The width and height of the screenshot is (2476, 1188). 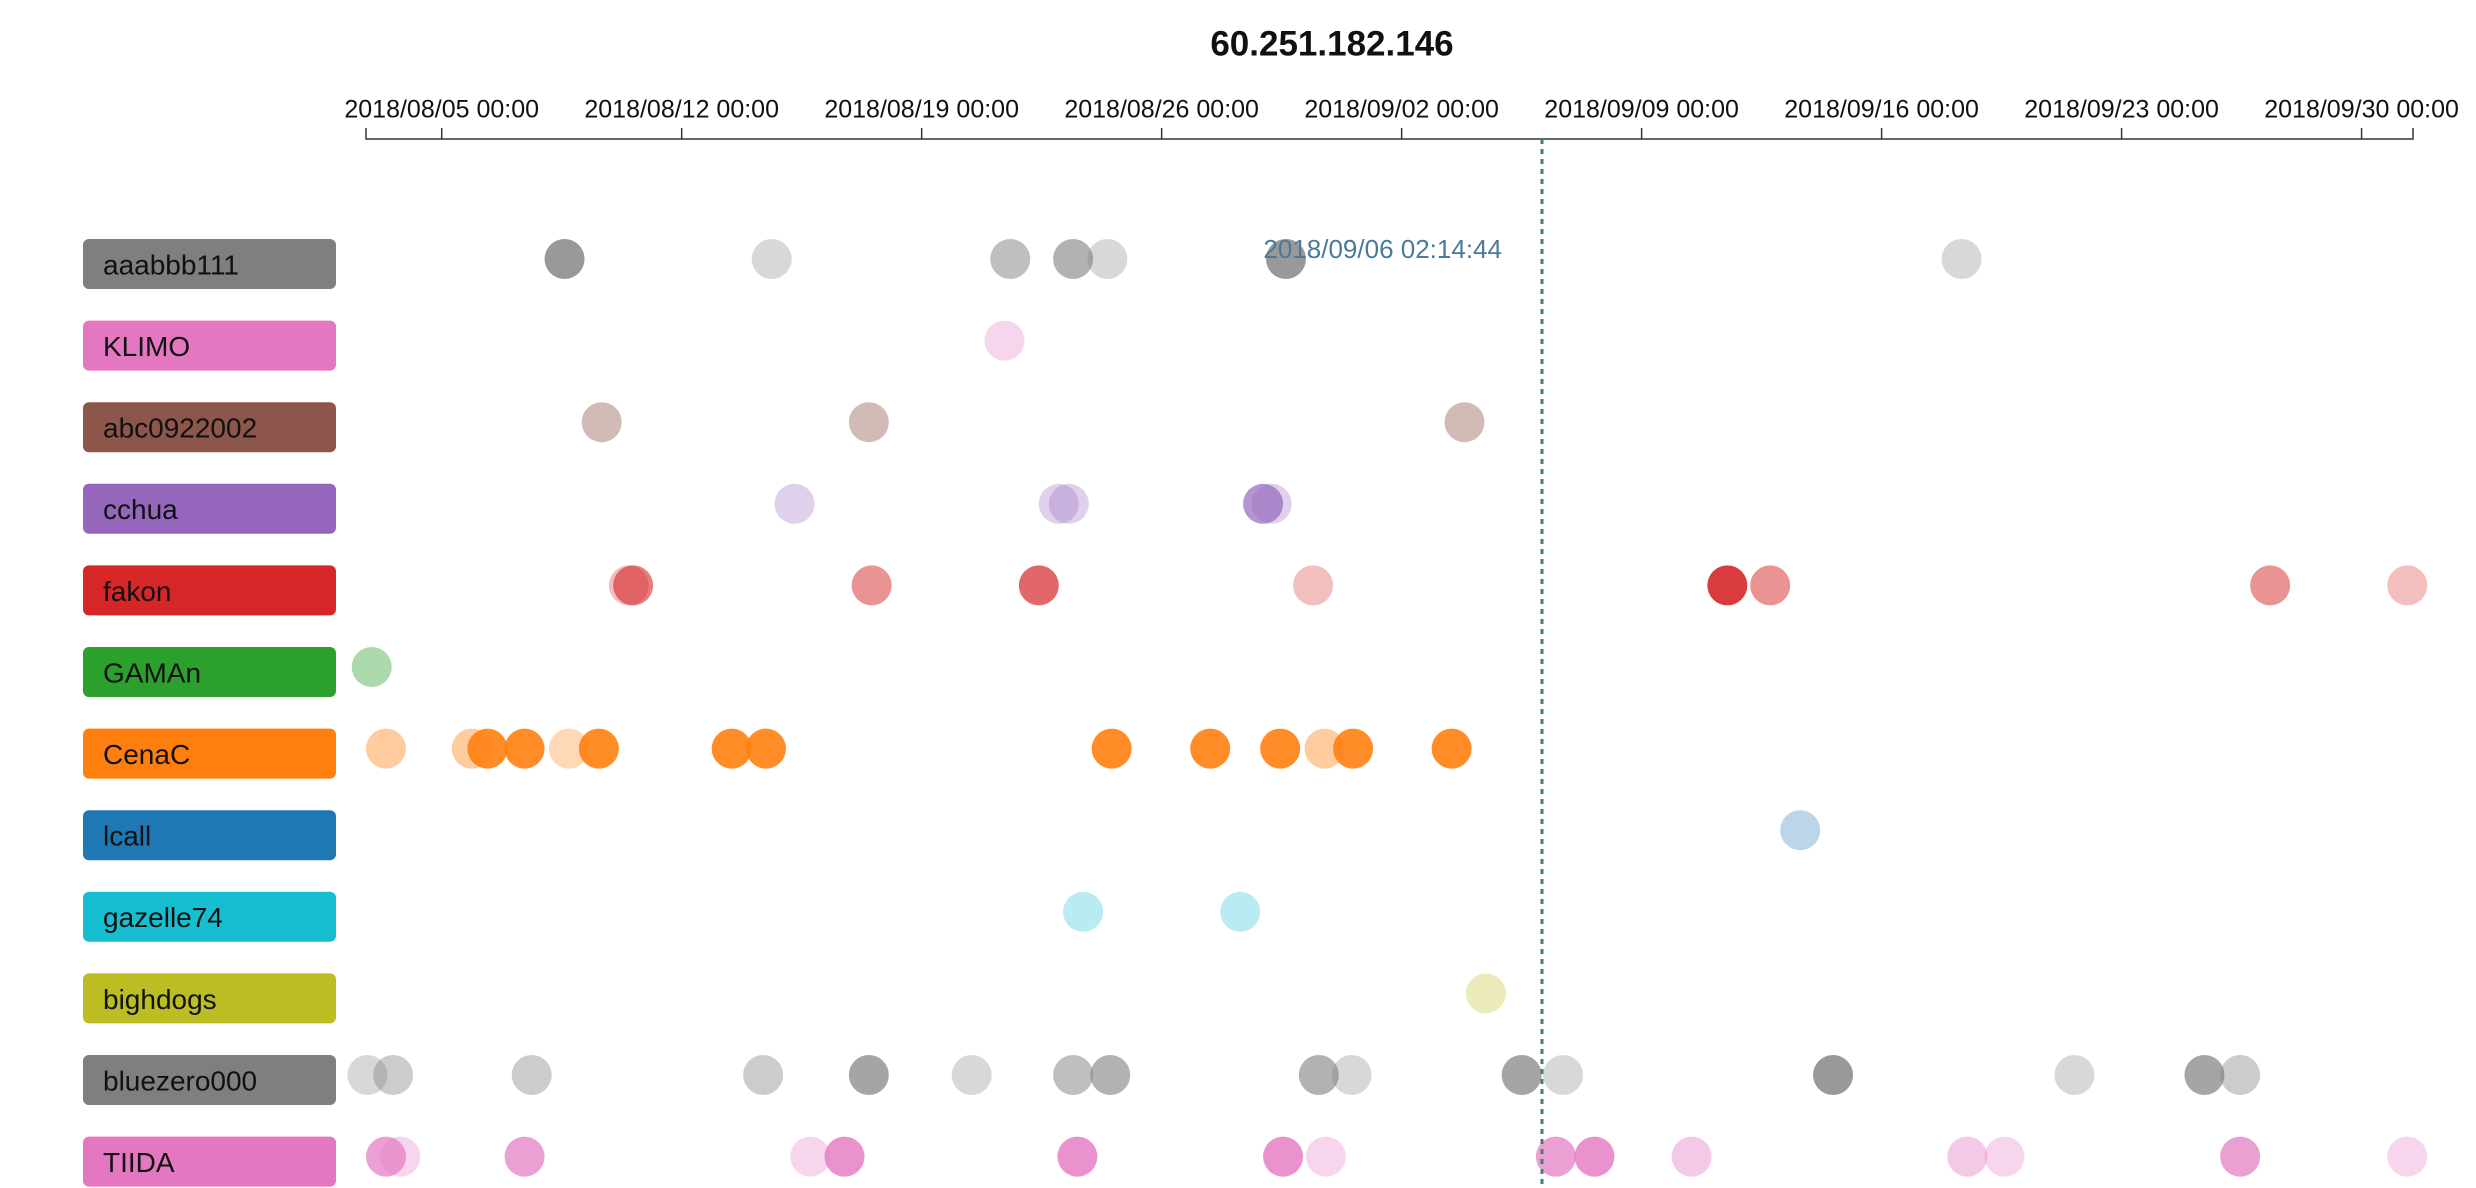 I want to click on x-tick-label: 2018/09/30 00:00, so click(x=2361, y=110).